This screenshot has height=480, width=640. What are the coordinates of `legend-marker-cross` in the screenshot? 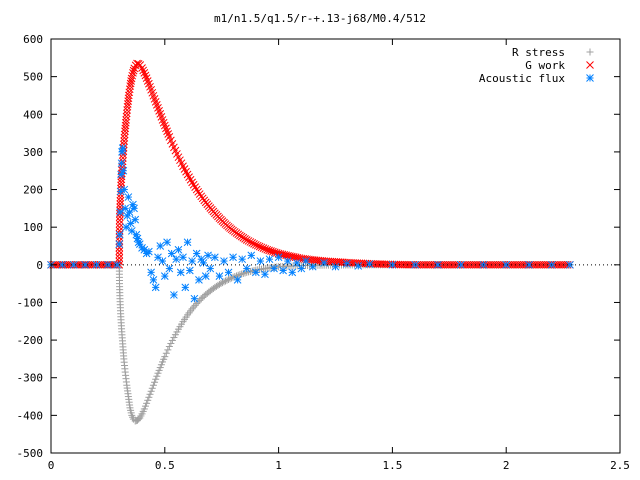 It's located at (590, 65).